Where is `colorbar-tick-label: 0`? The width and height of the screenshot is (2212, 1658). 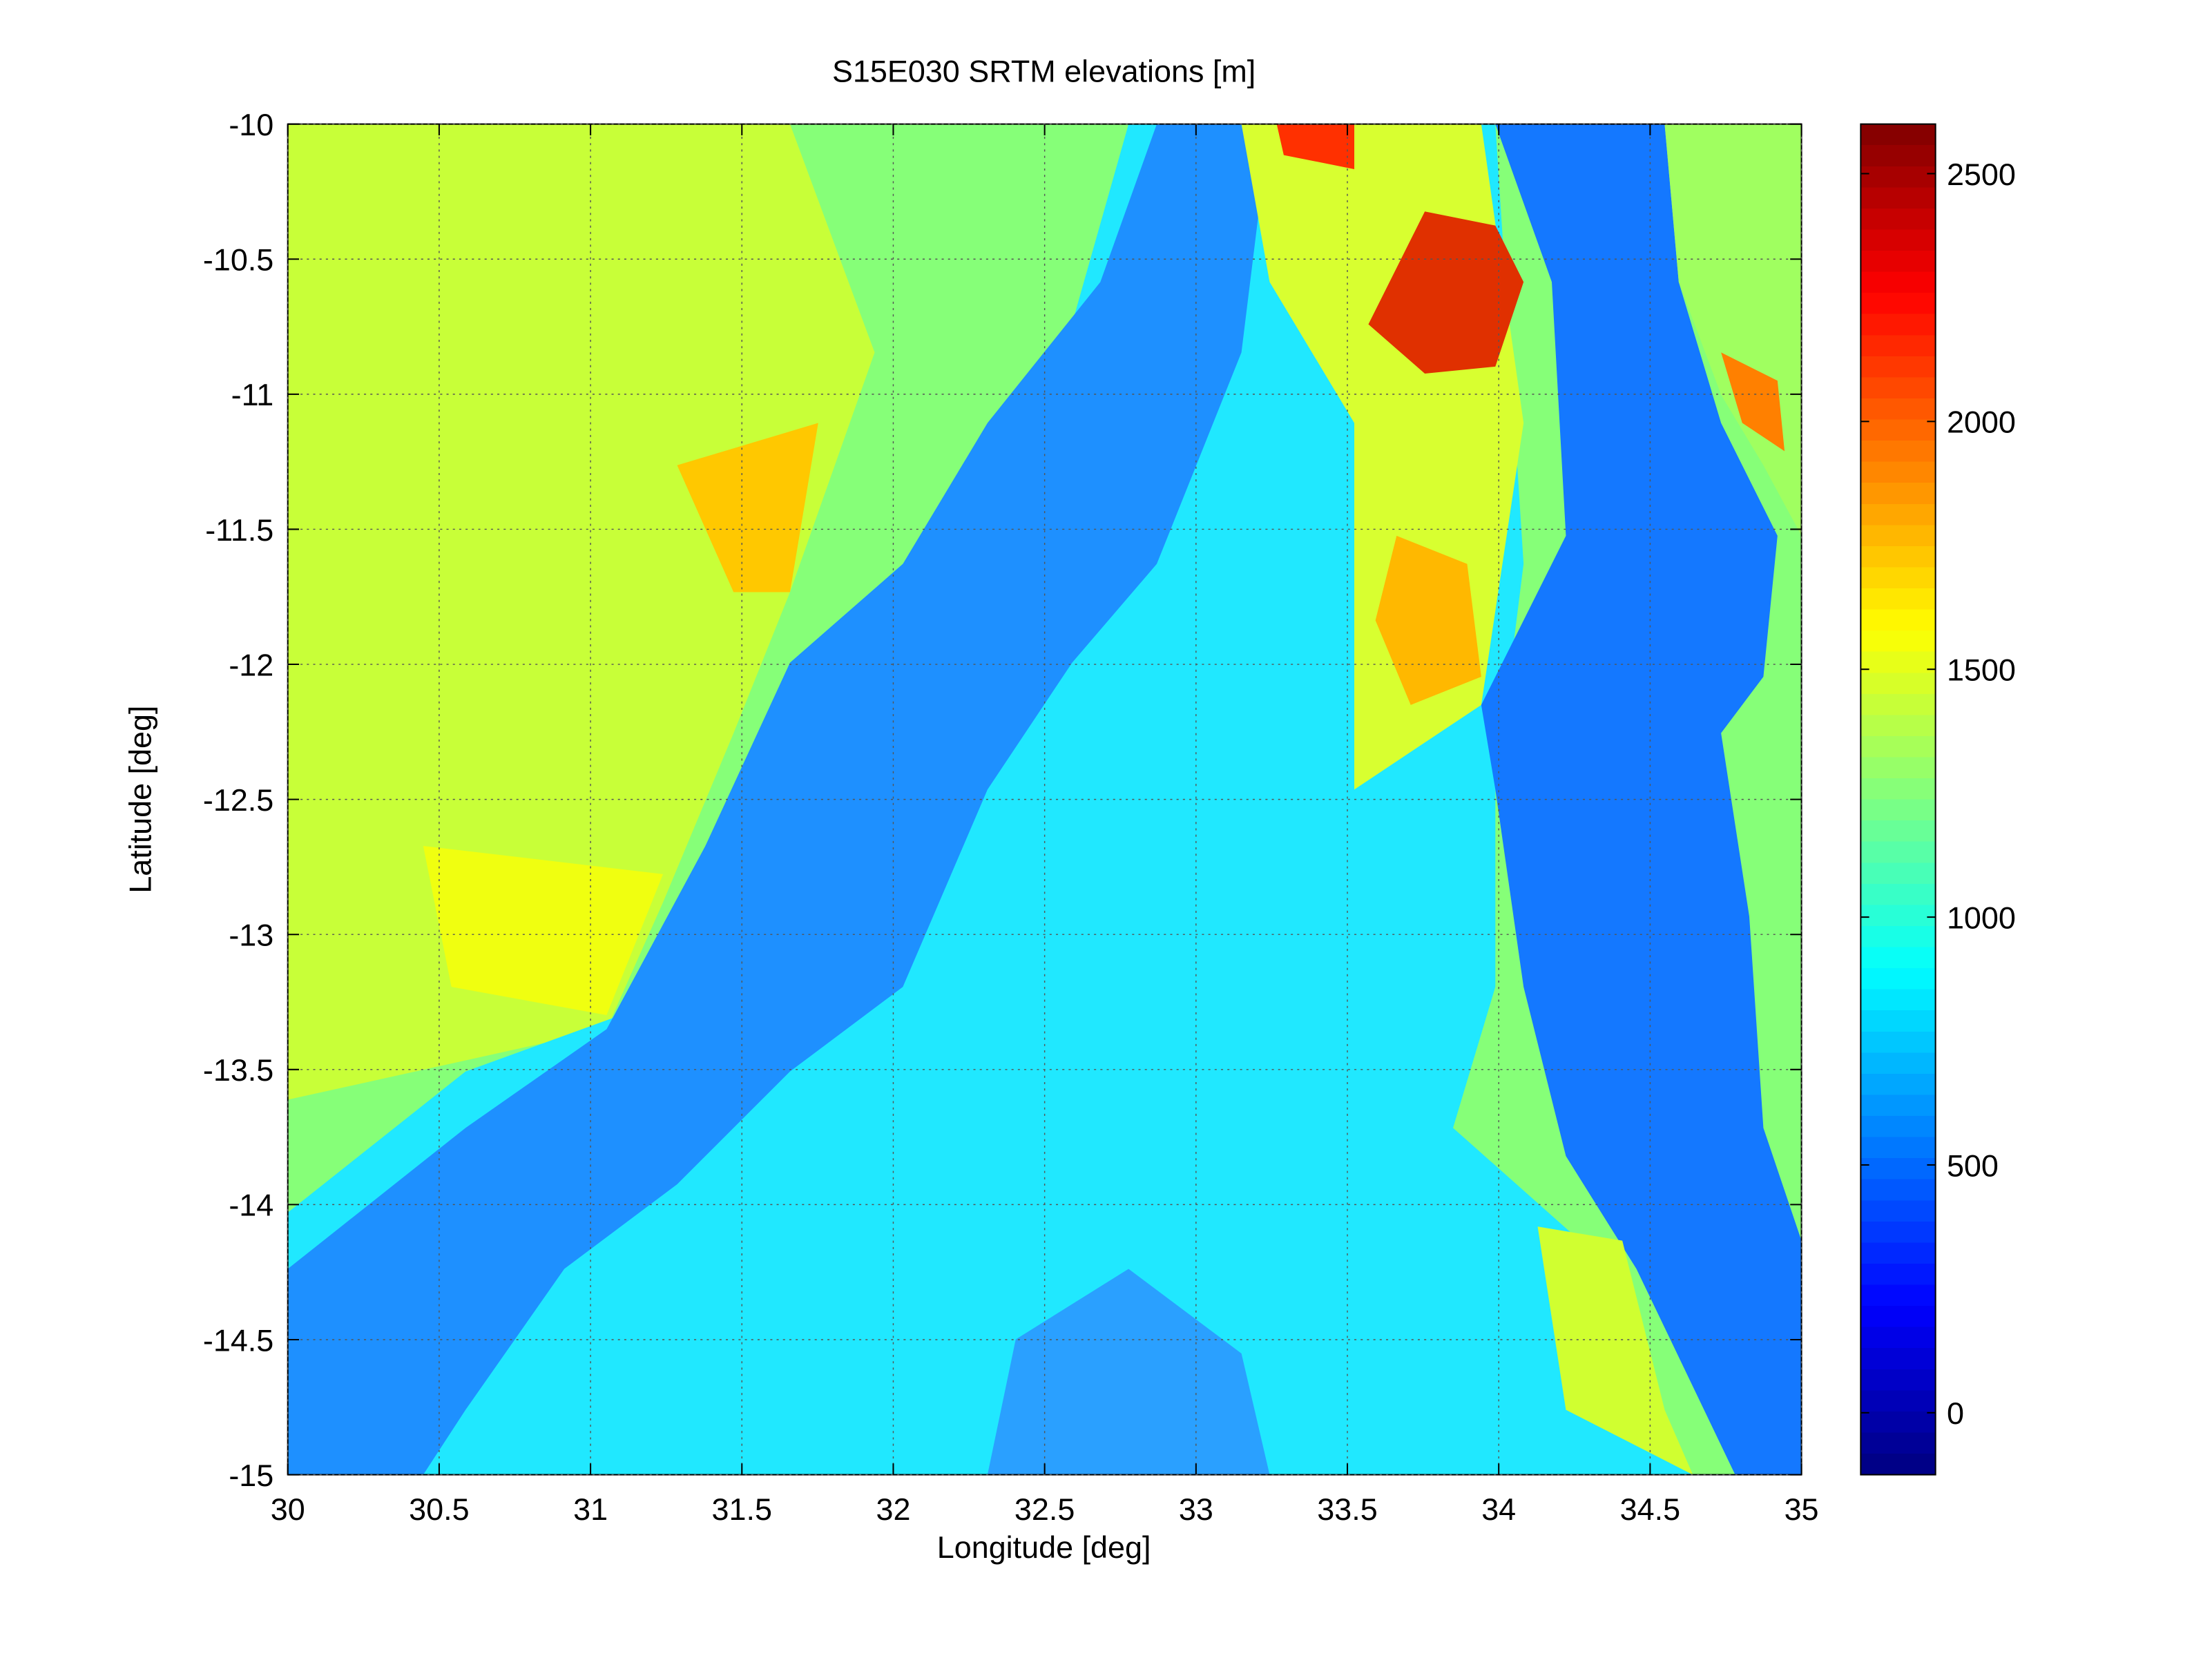
colorbar-tick-label: 0 is located at coordinates (1956, 1413).